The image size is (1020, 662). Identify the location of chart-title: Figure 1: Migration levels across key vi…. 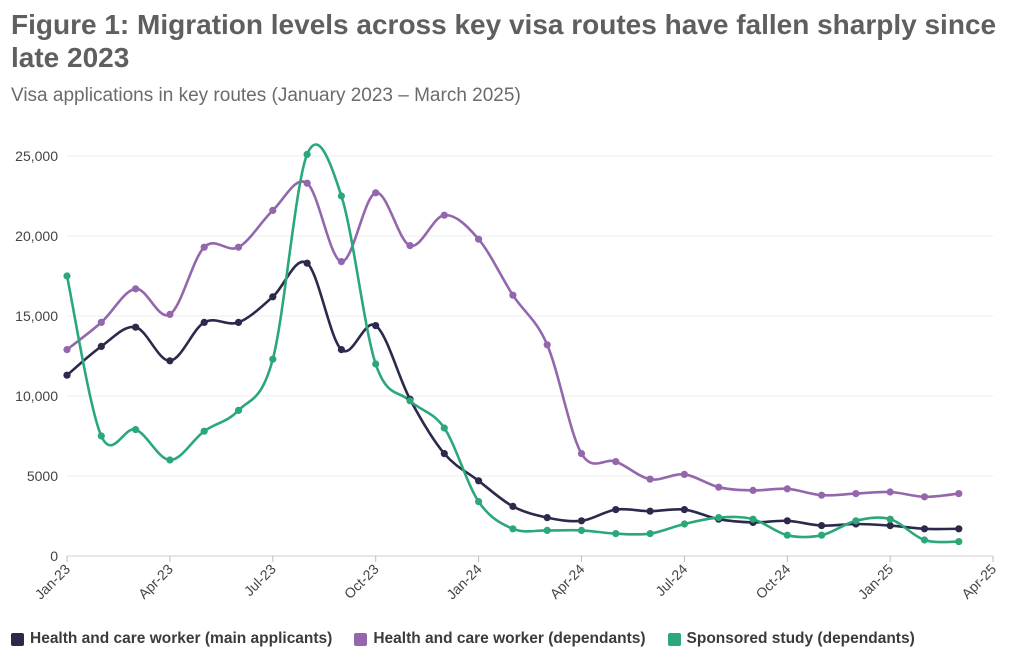
(504, 41).